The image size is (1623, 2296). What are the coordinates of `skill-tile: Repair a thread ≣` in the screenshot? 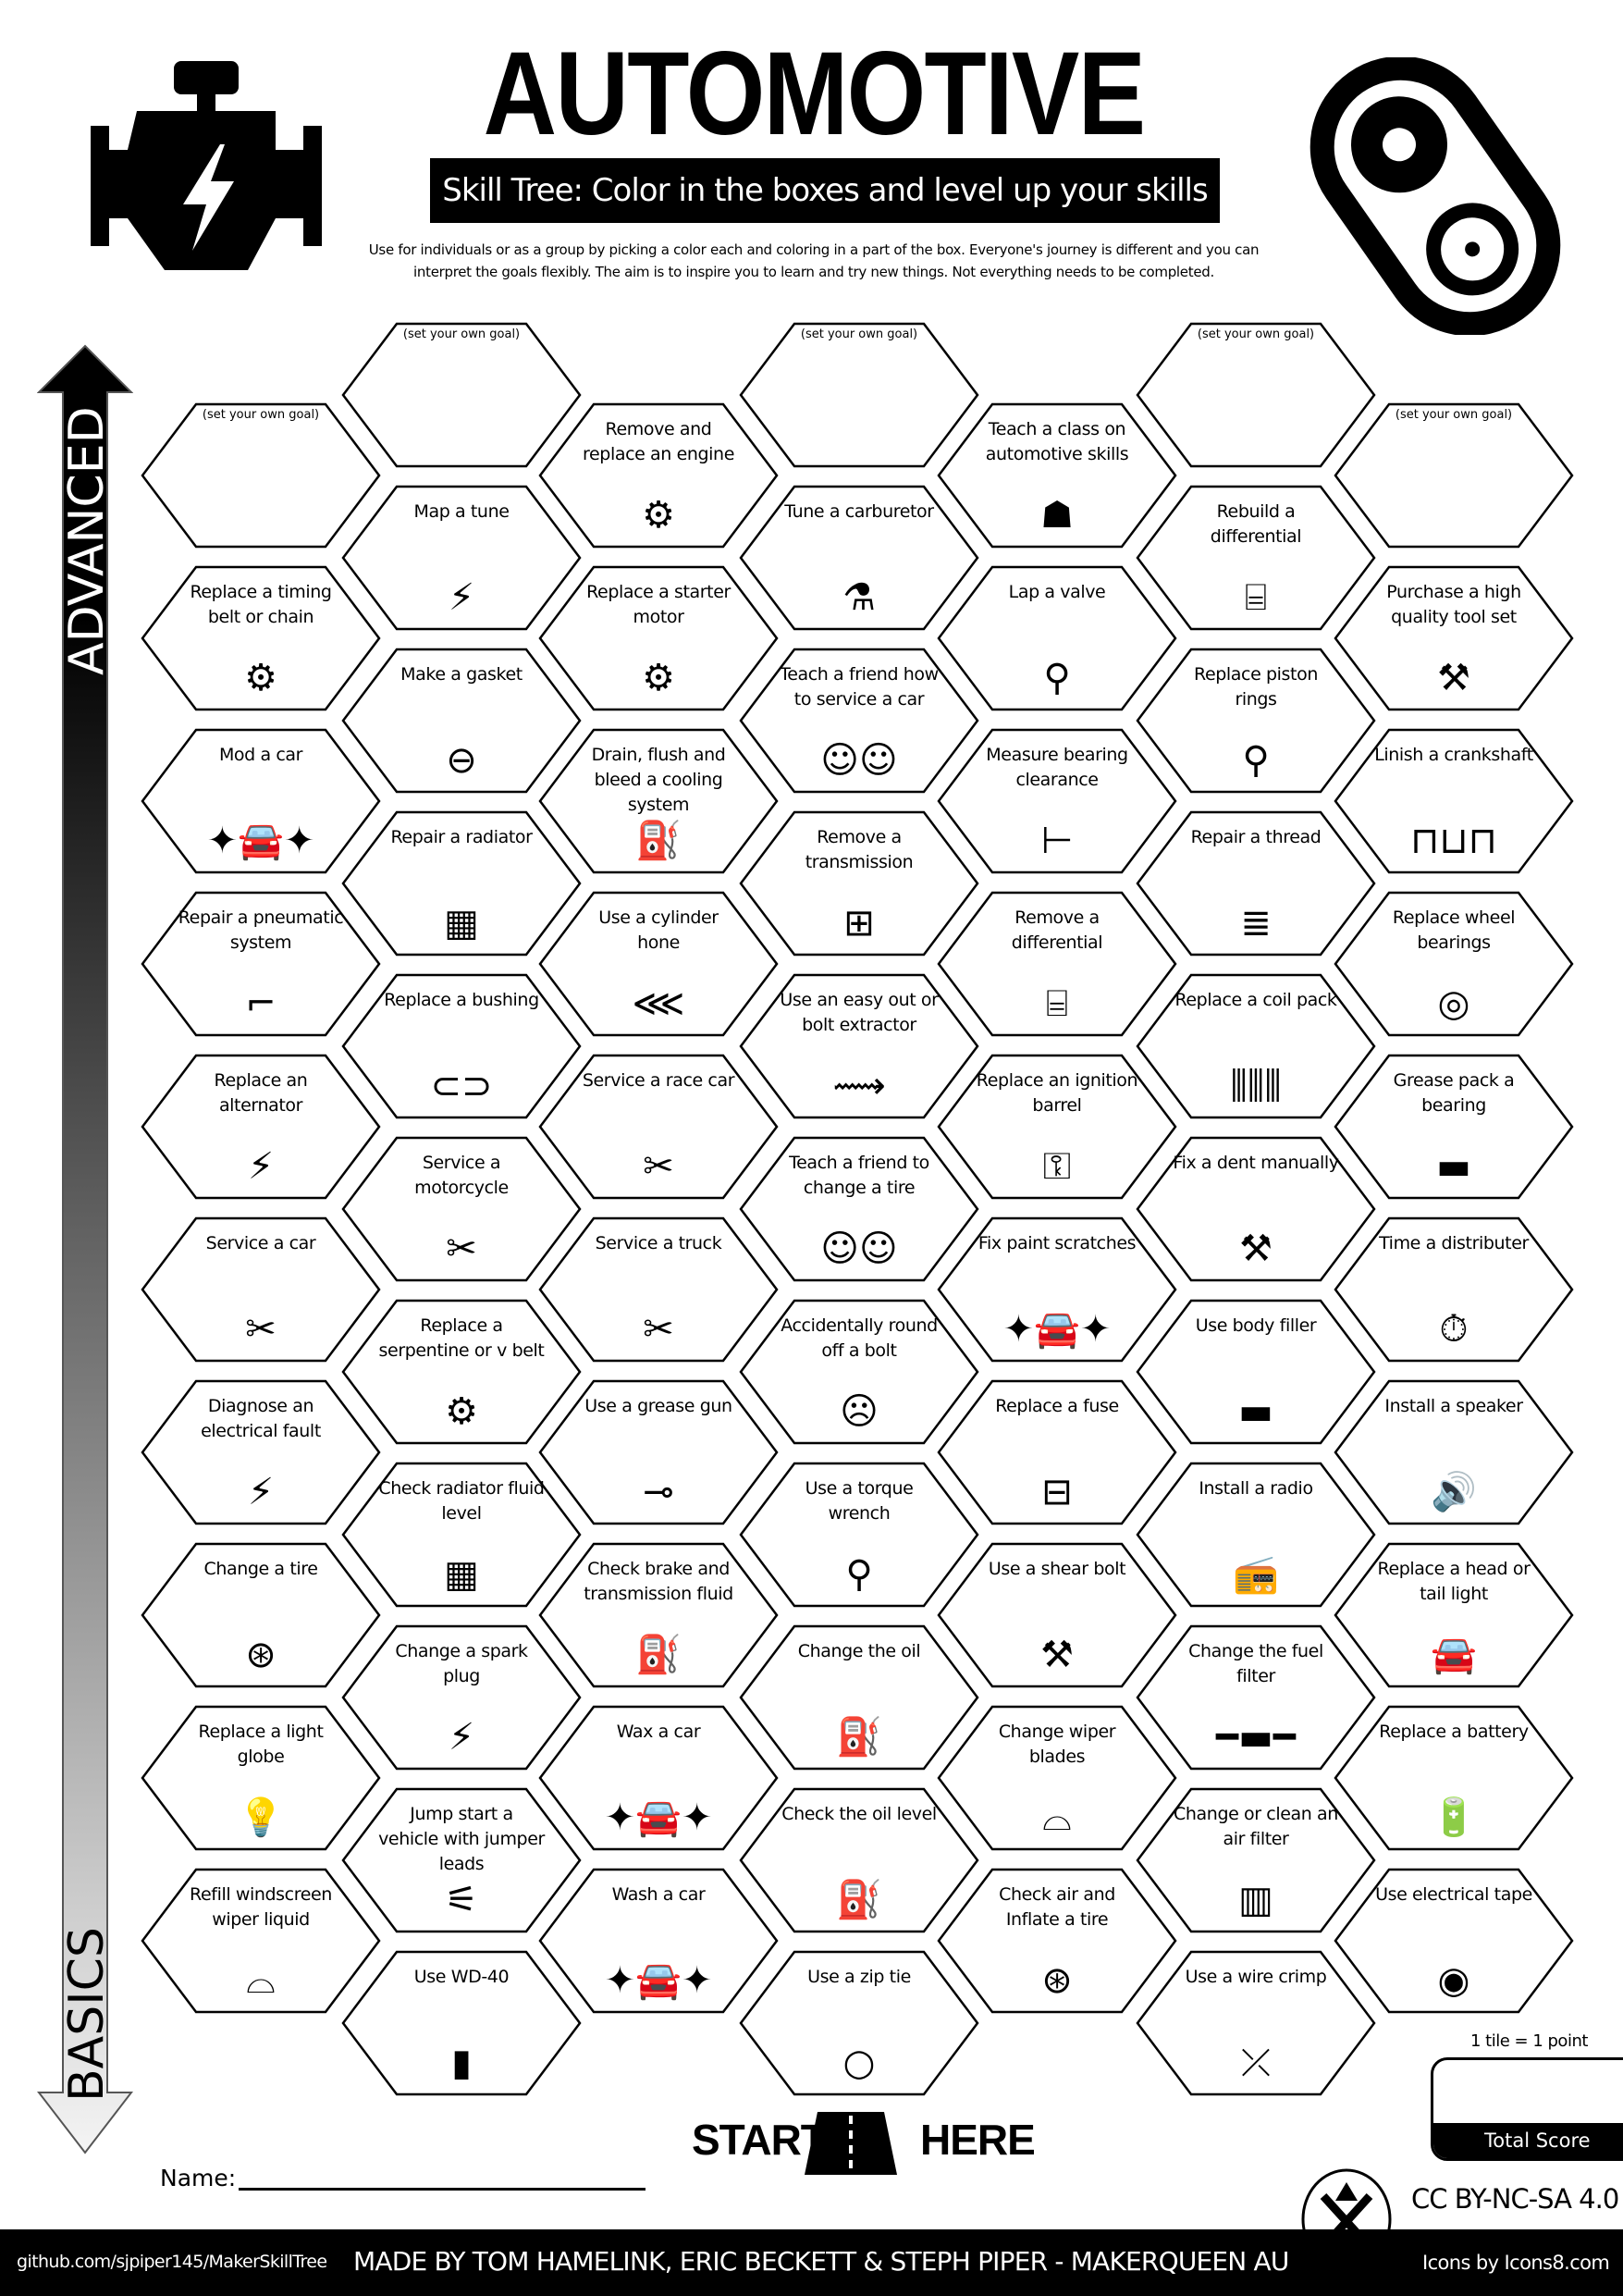 It's located at (1256, 883).